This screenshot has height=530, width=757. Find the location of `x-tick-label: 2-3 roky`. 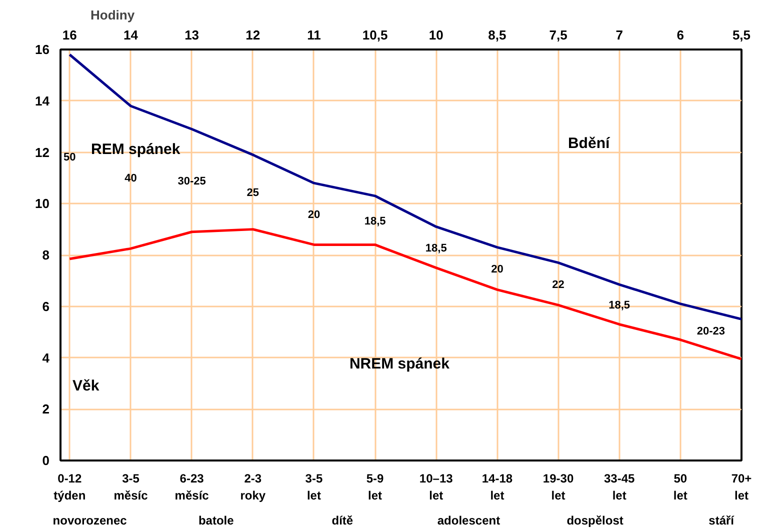

x-tick-label: 2-3 roky is located at coordinates (253, 487).